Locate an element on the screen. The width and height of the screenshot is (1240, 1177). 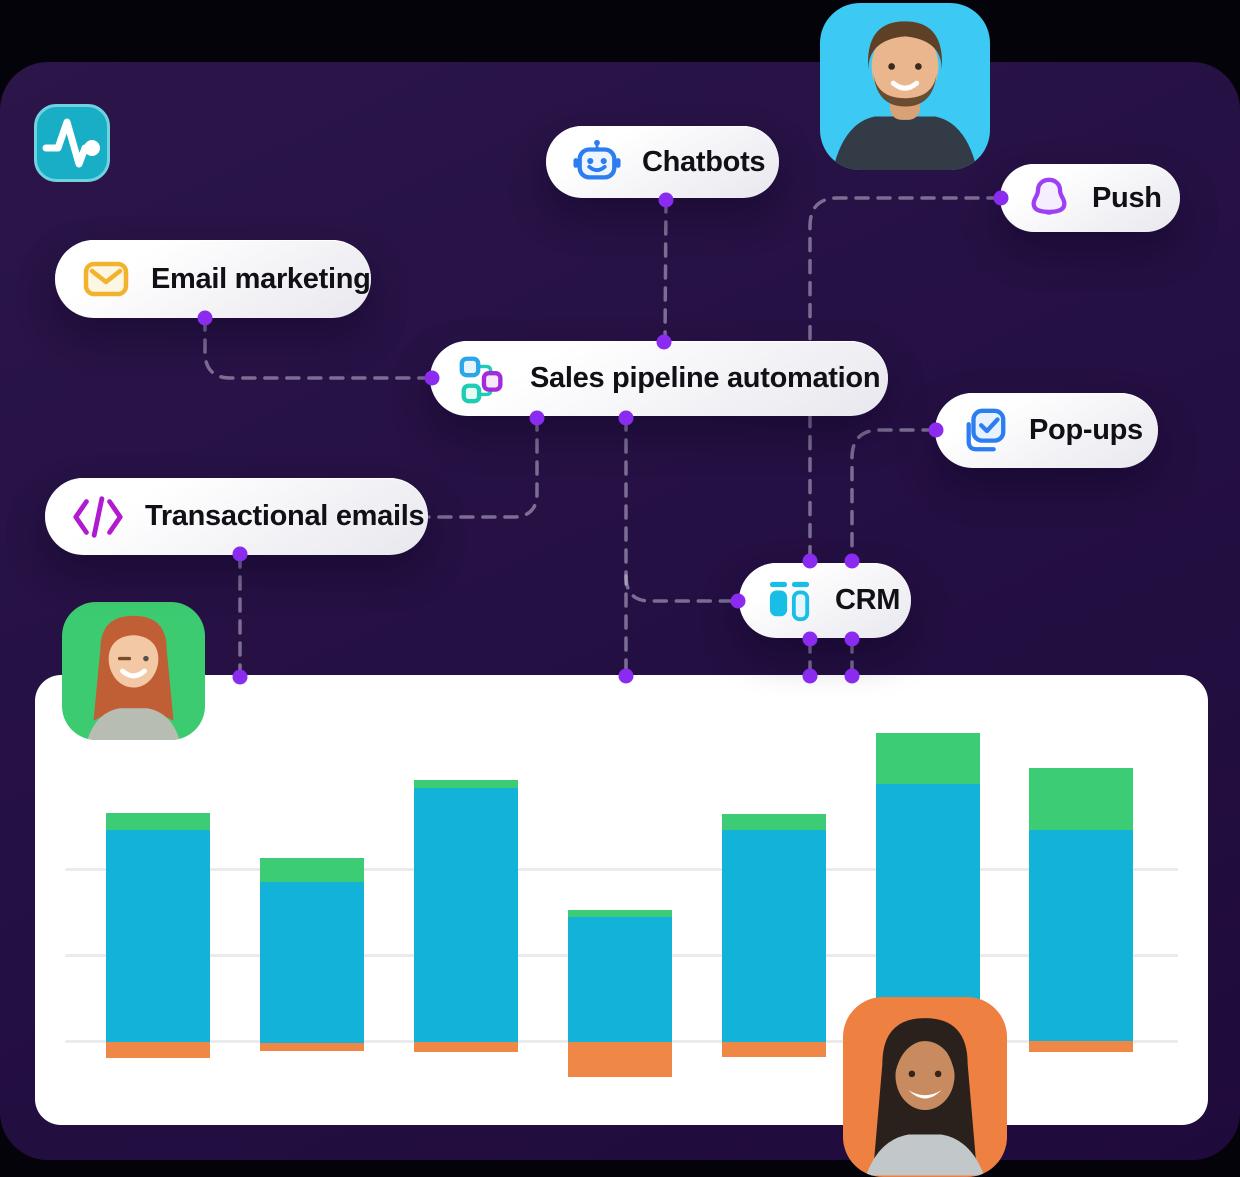
node-label: Transactional emails is located at coordinates (285, 516).